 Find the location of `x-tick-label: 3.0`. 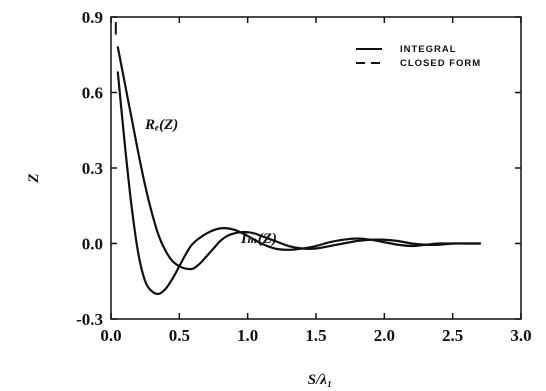

x-tick-label: 3.0 is located at coordinates (520, 335).